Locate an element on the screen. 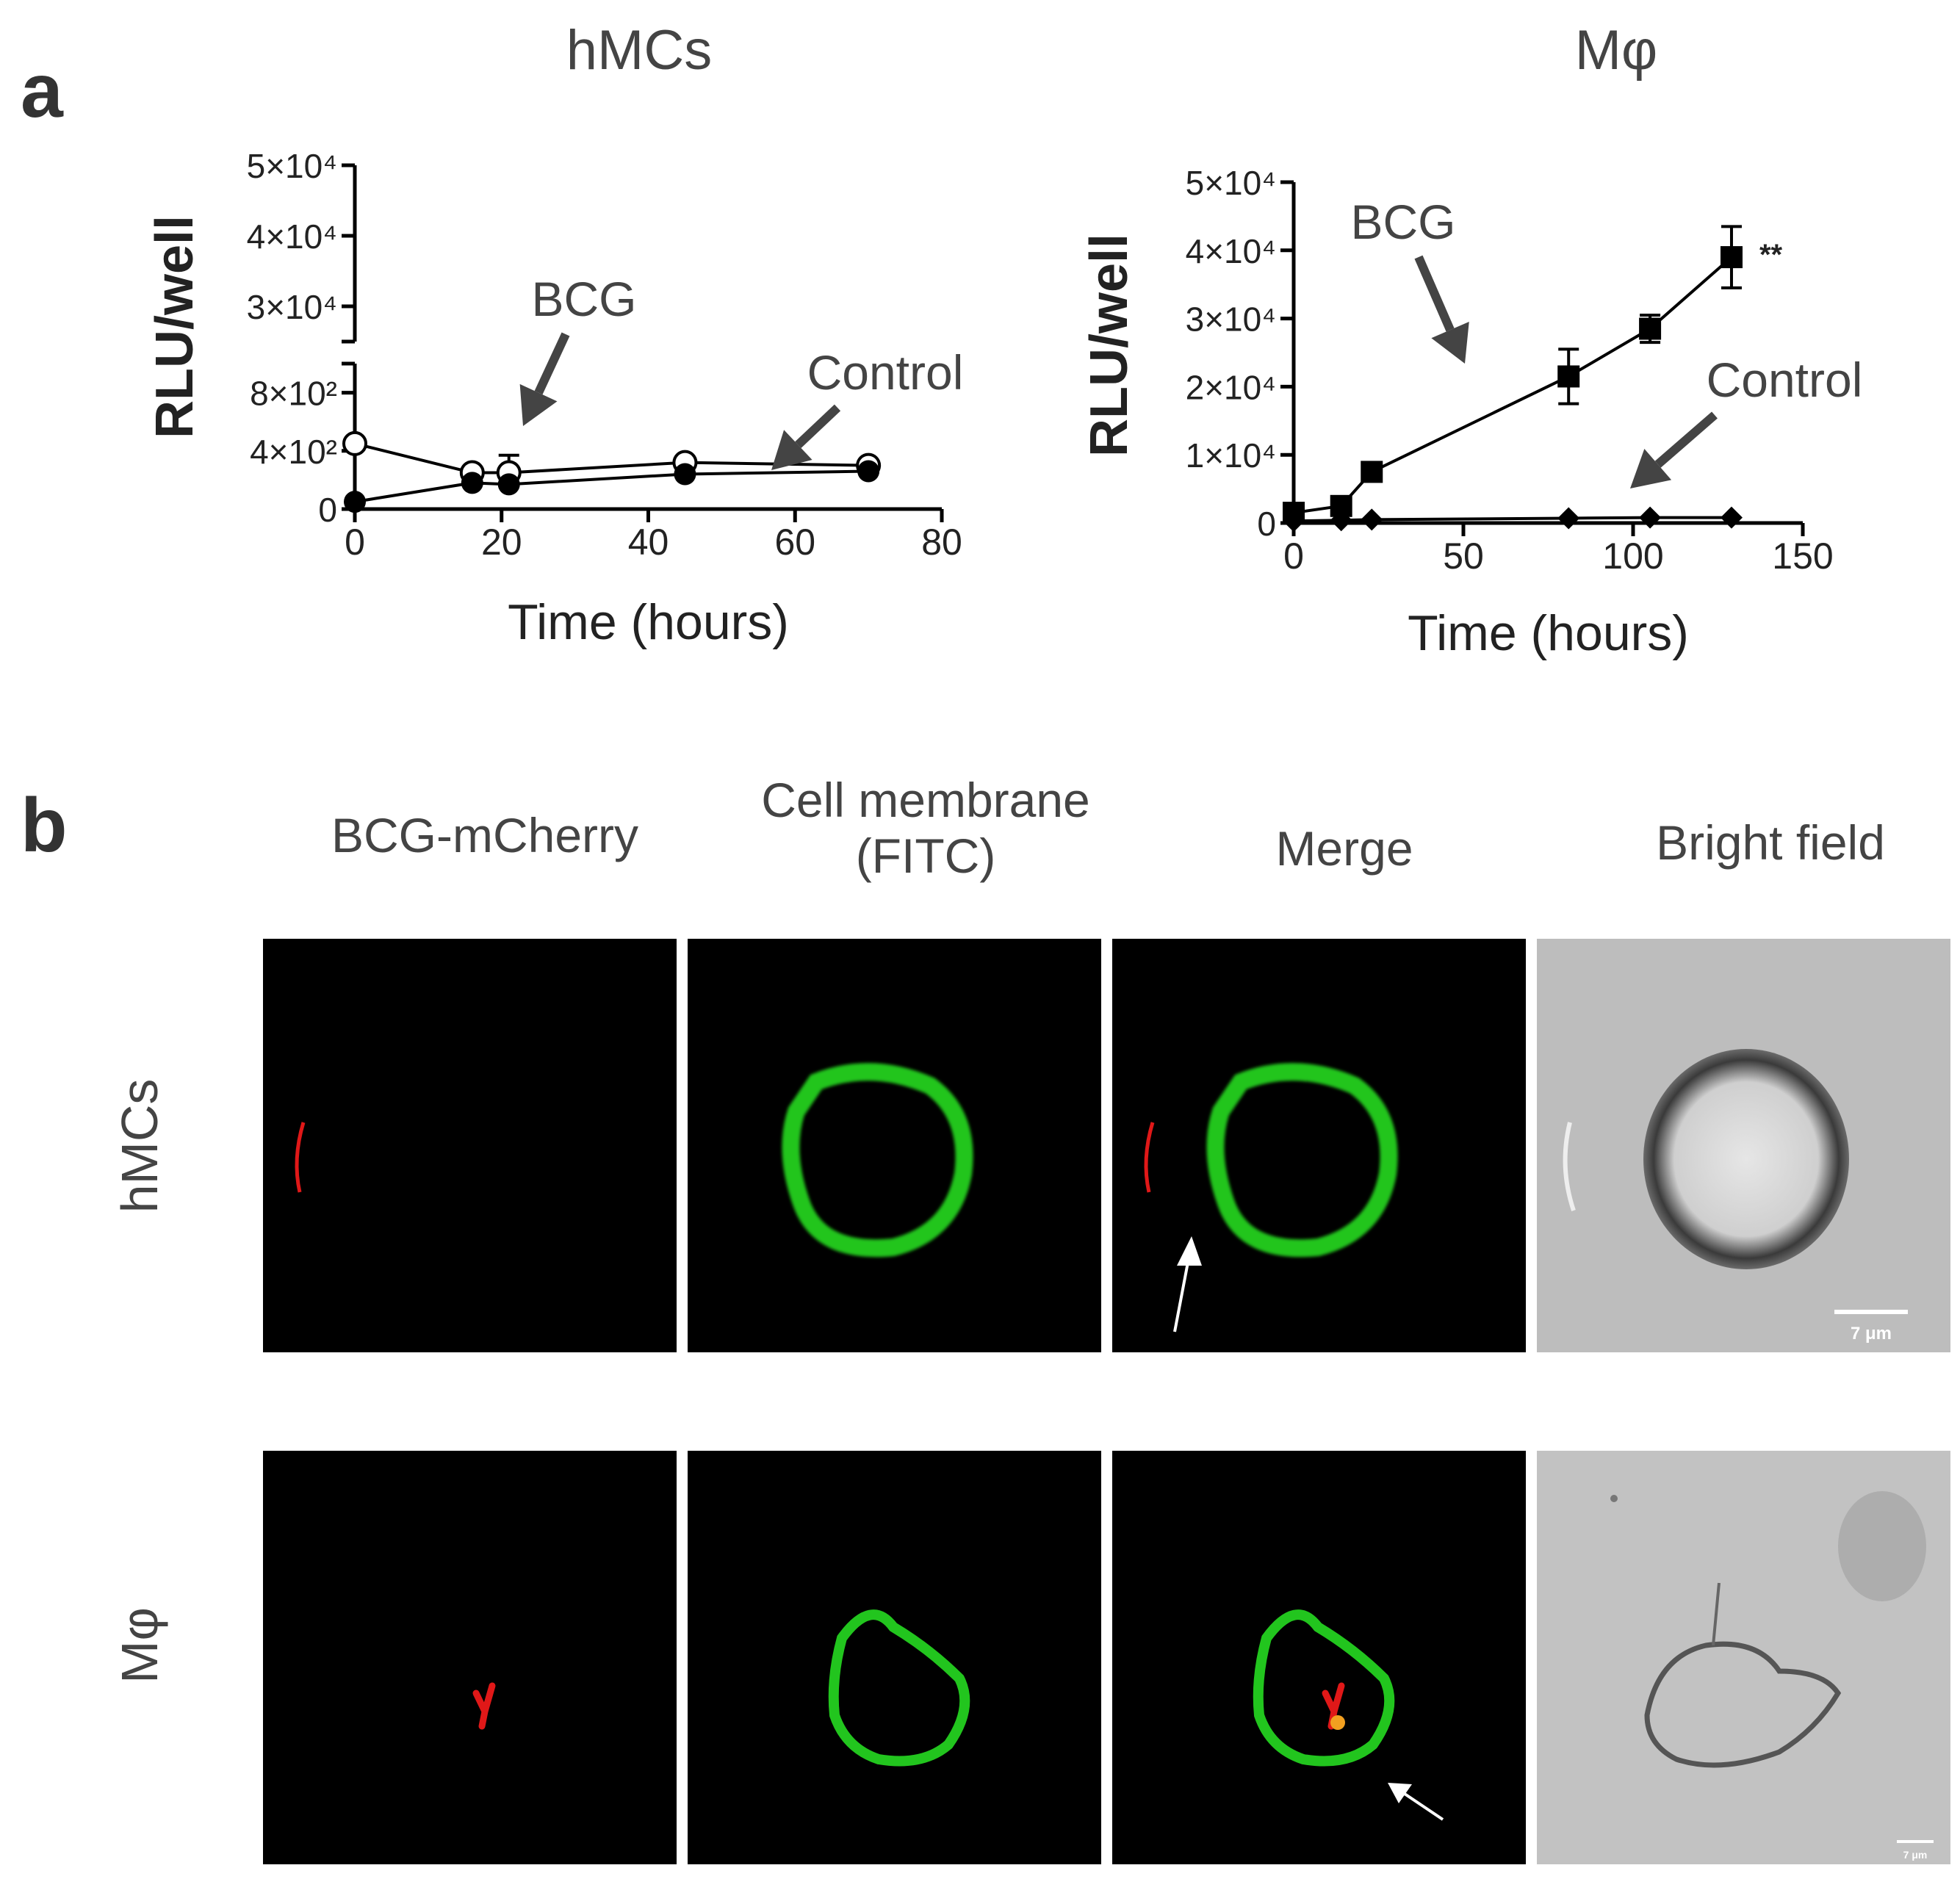 This screenshot has width=1960, height=1879. chart2-x-axis-label: Time (hours) is located at coordinates (1548, 633).